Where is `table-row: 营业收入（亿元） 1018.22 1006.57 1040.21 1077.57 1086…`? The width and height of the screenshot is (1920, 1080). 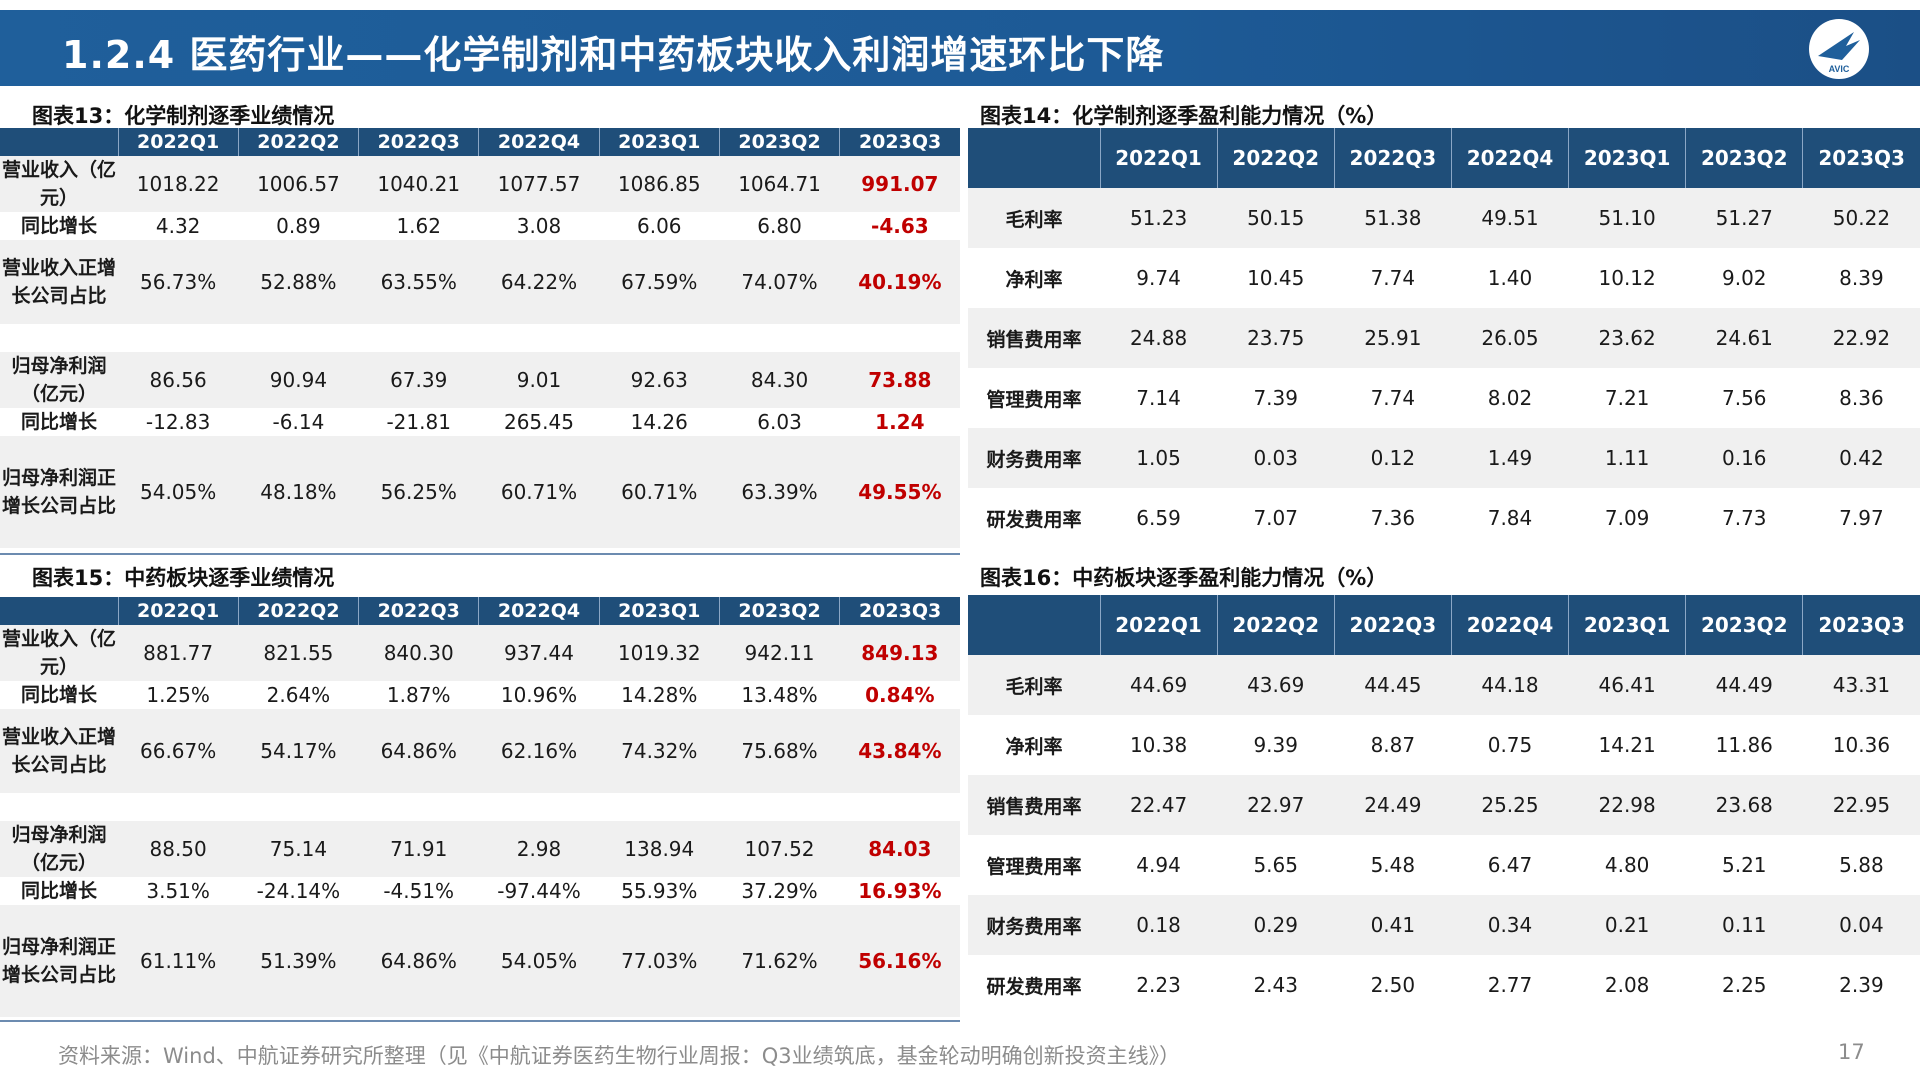
table-row: 营业收入（亿元） 1018.22 1006.57 1040.21 1077.57 1086… is located at coordinates (480, 184).